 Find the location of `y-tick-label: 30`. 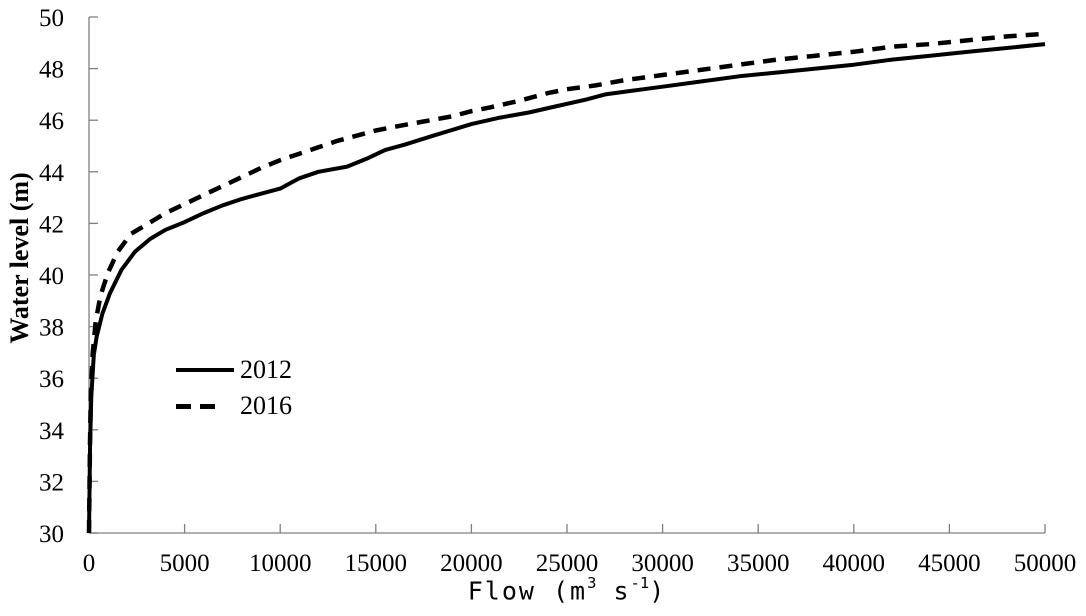

y-tick-label: 30 is located at coordinates (51, 534).